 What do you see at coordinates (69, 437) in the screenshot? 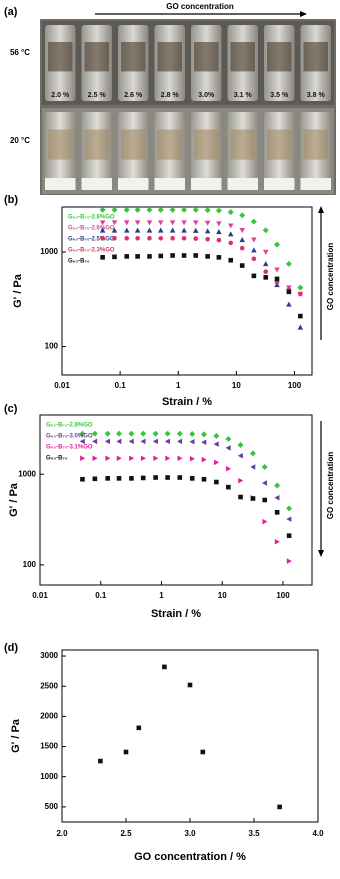
I see `legend-label: G₆₀-B₇₀-3.0%GO` at bounding box center [69, 437].